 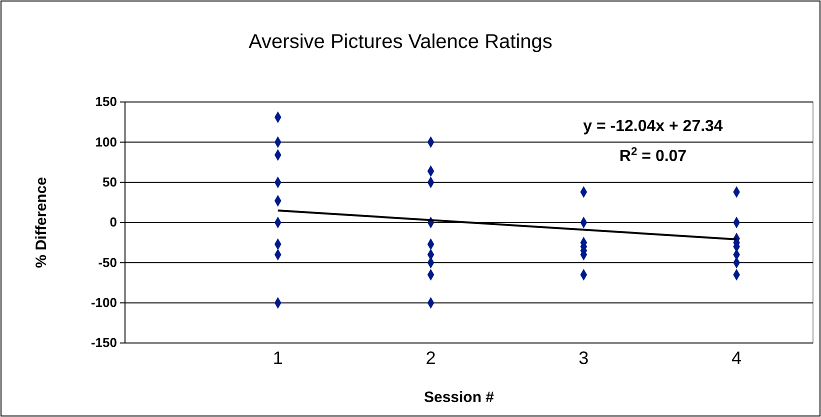 I want to click on y-tick-label: 150, so click(x=106, y=102).